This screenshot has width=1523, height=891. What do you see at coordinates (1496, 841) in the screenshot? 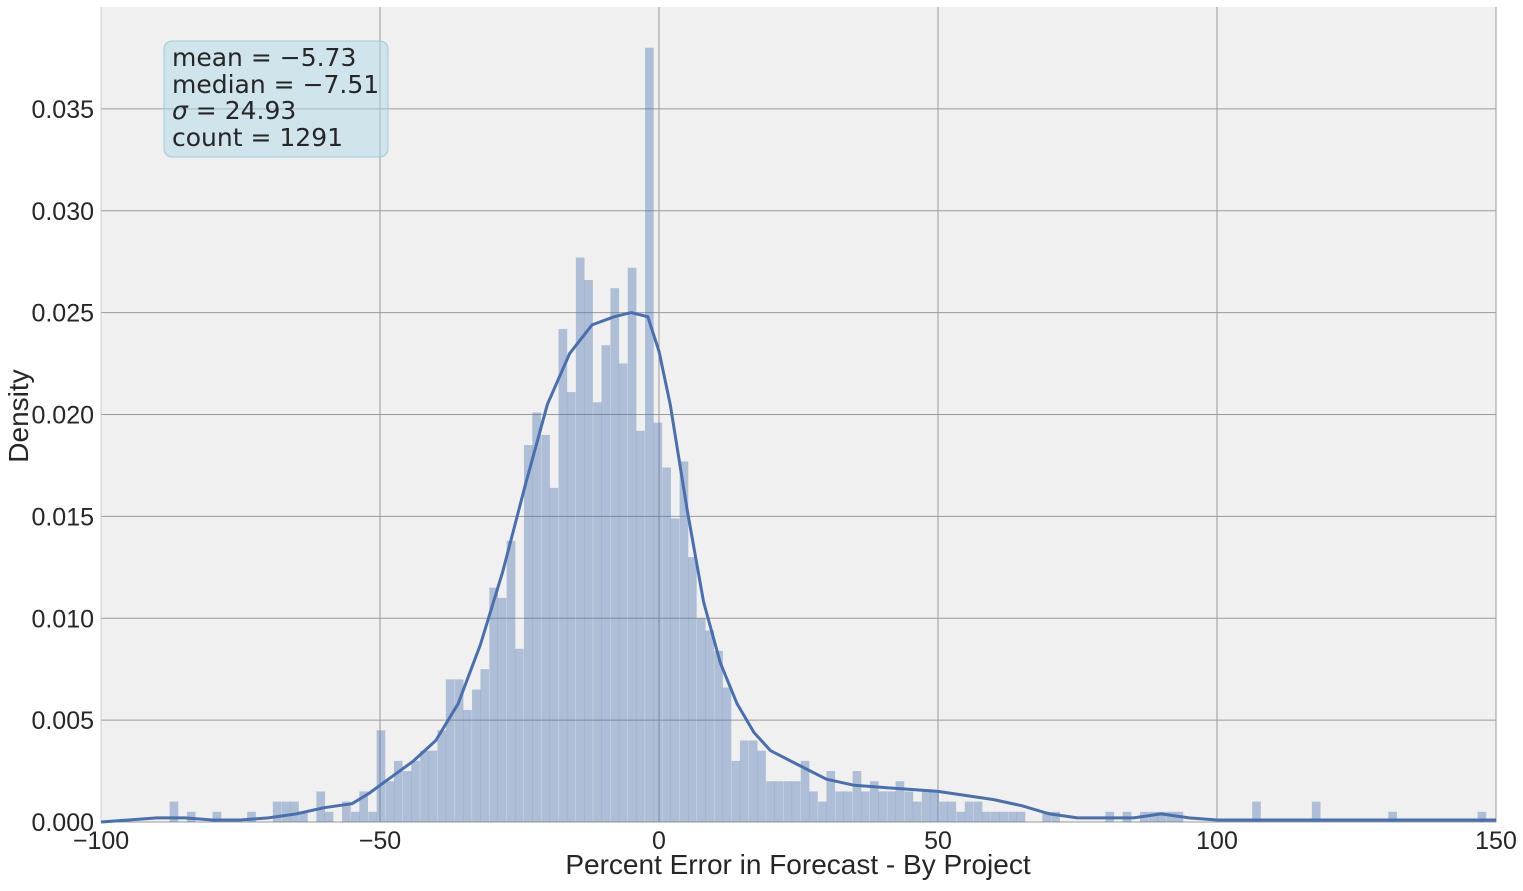
I see `x-tick-label: 150` at bounding box center [1496, 841].